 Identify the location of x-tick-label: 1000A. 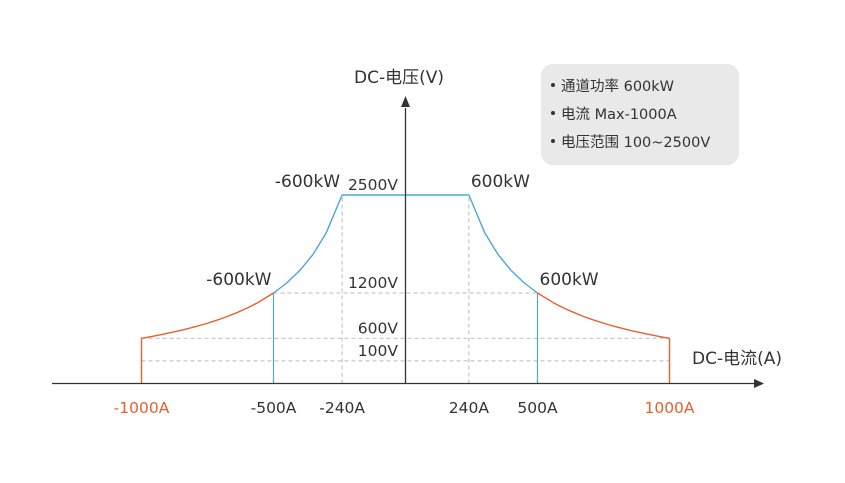
(669, 408).